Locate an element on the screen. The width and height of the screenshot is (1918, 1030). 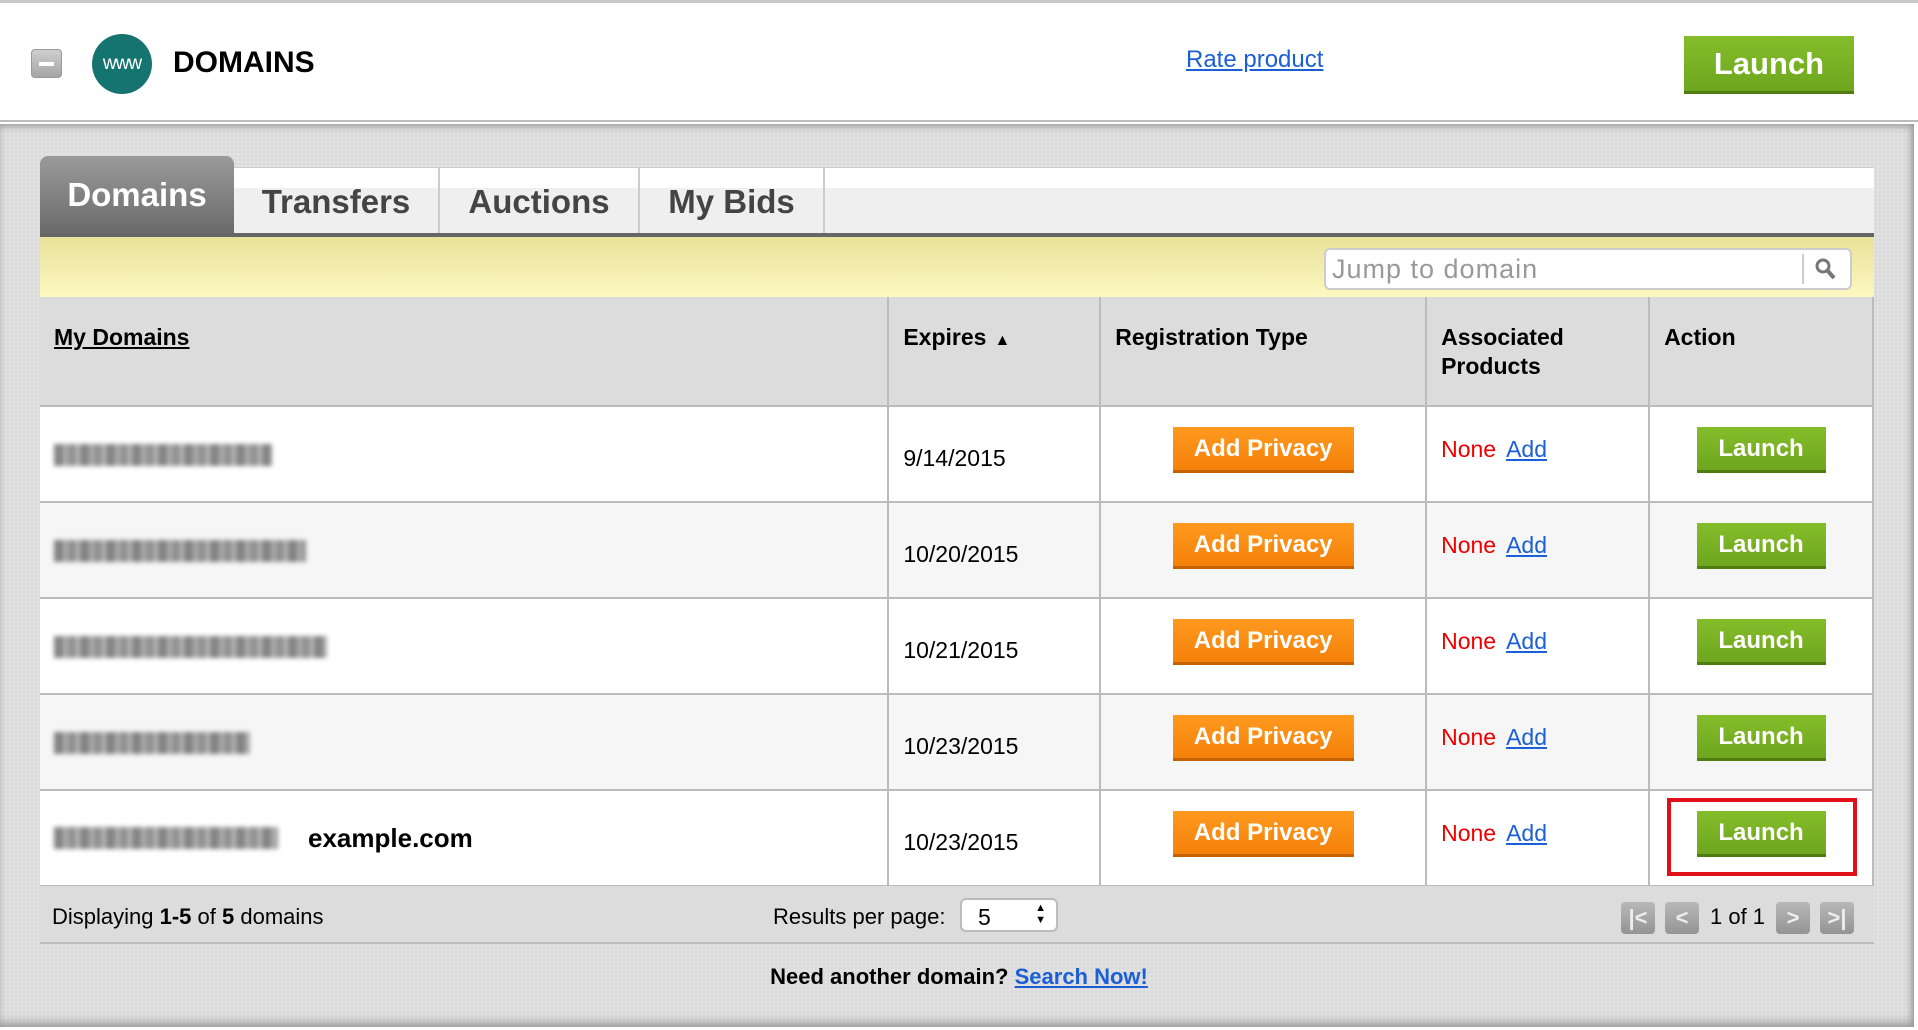
sort-asc-icon: ▲ is located at coordinates (1002, 340).